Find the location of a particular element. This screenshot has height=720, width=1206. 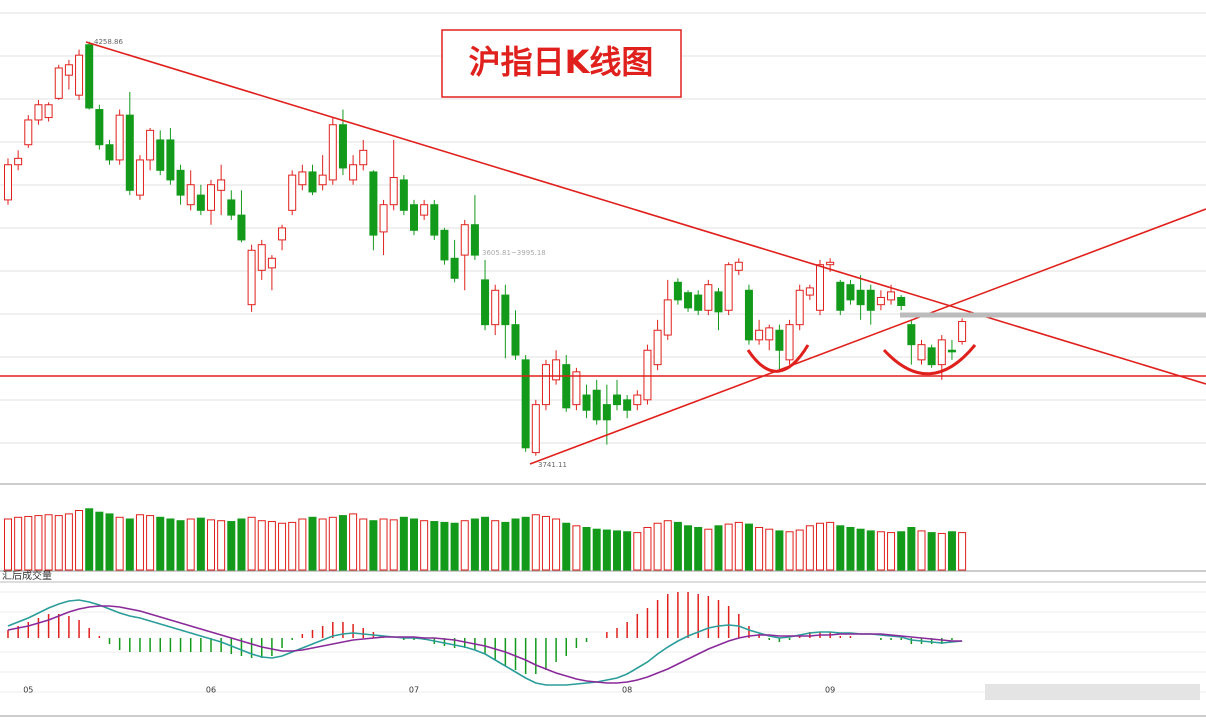

x-tick-label: 08 is located at coordinates (627, 690).